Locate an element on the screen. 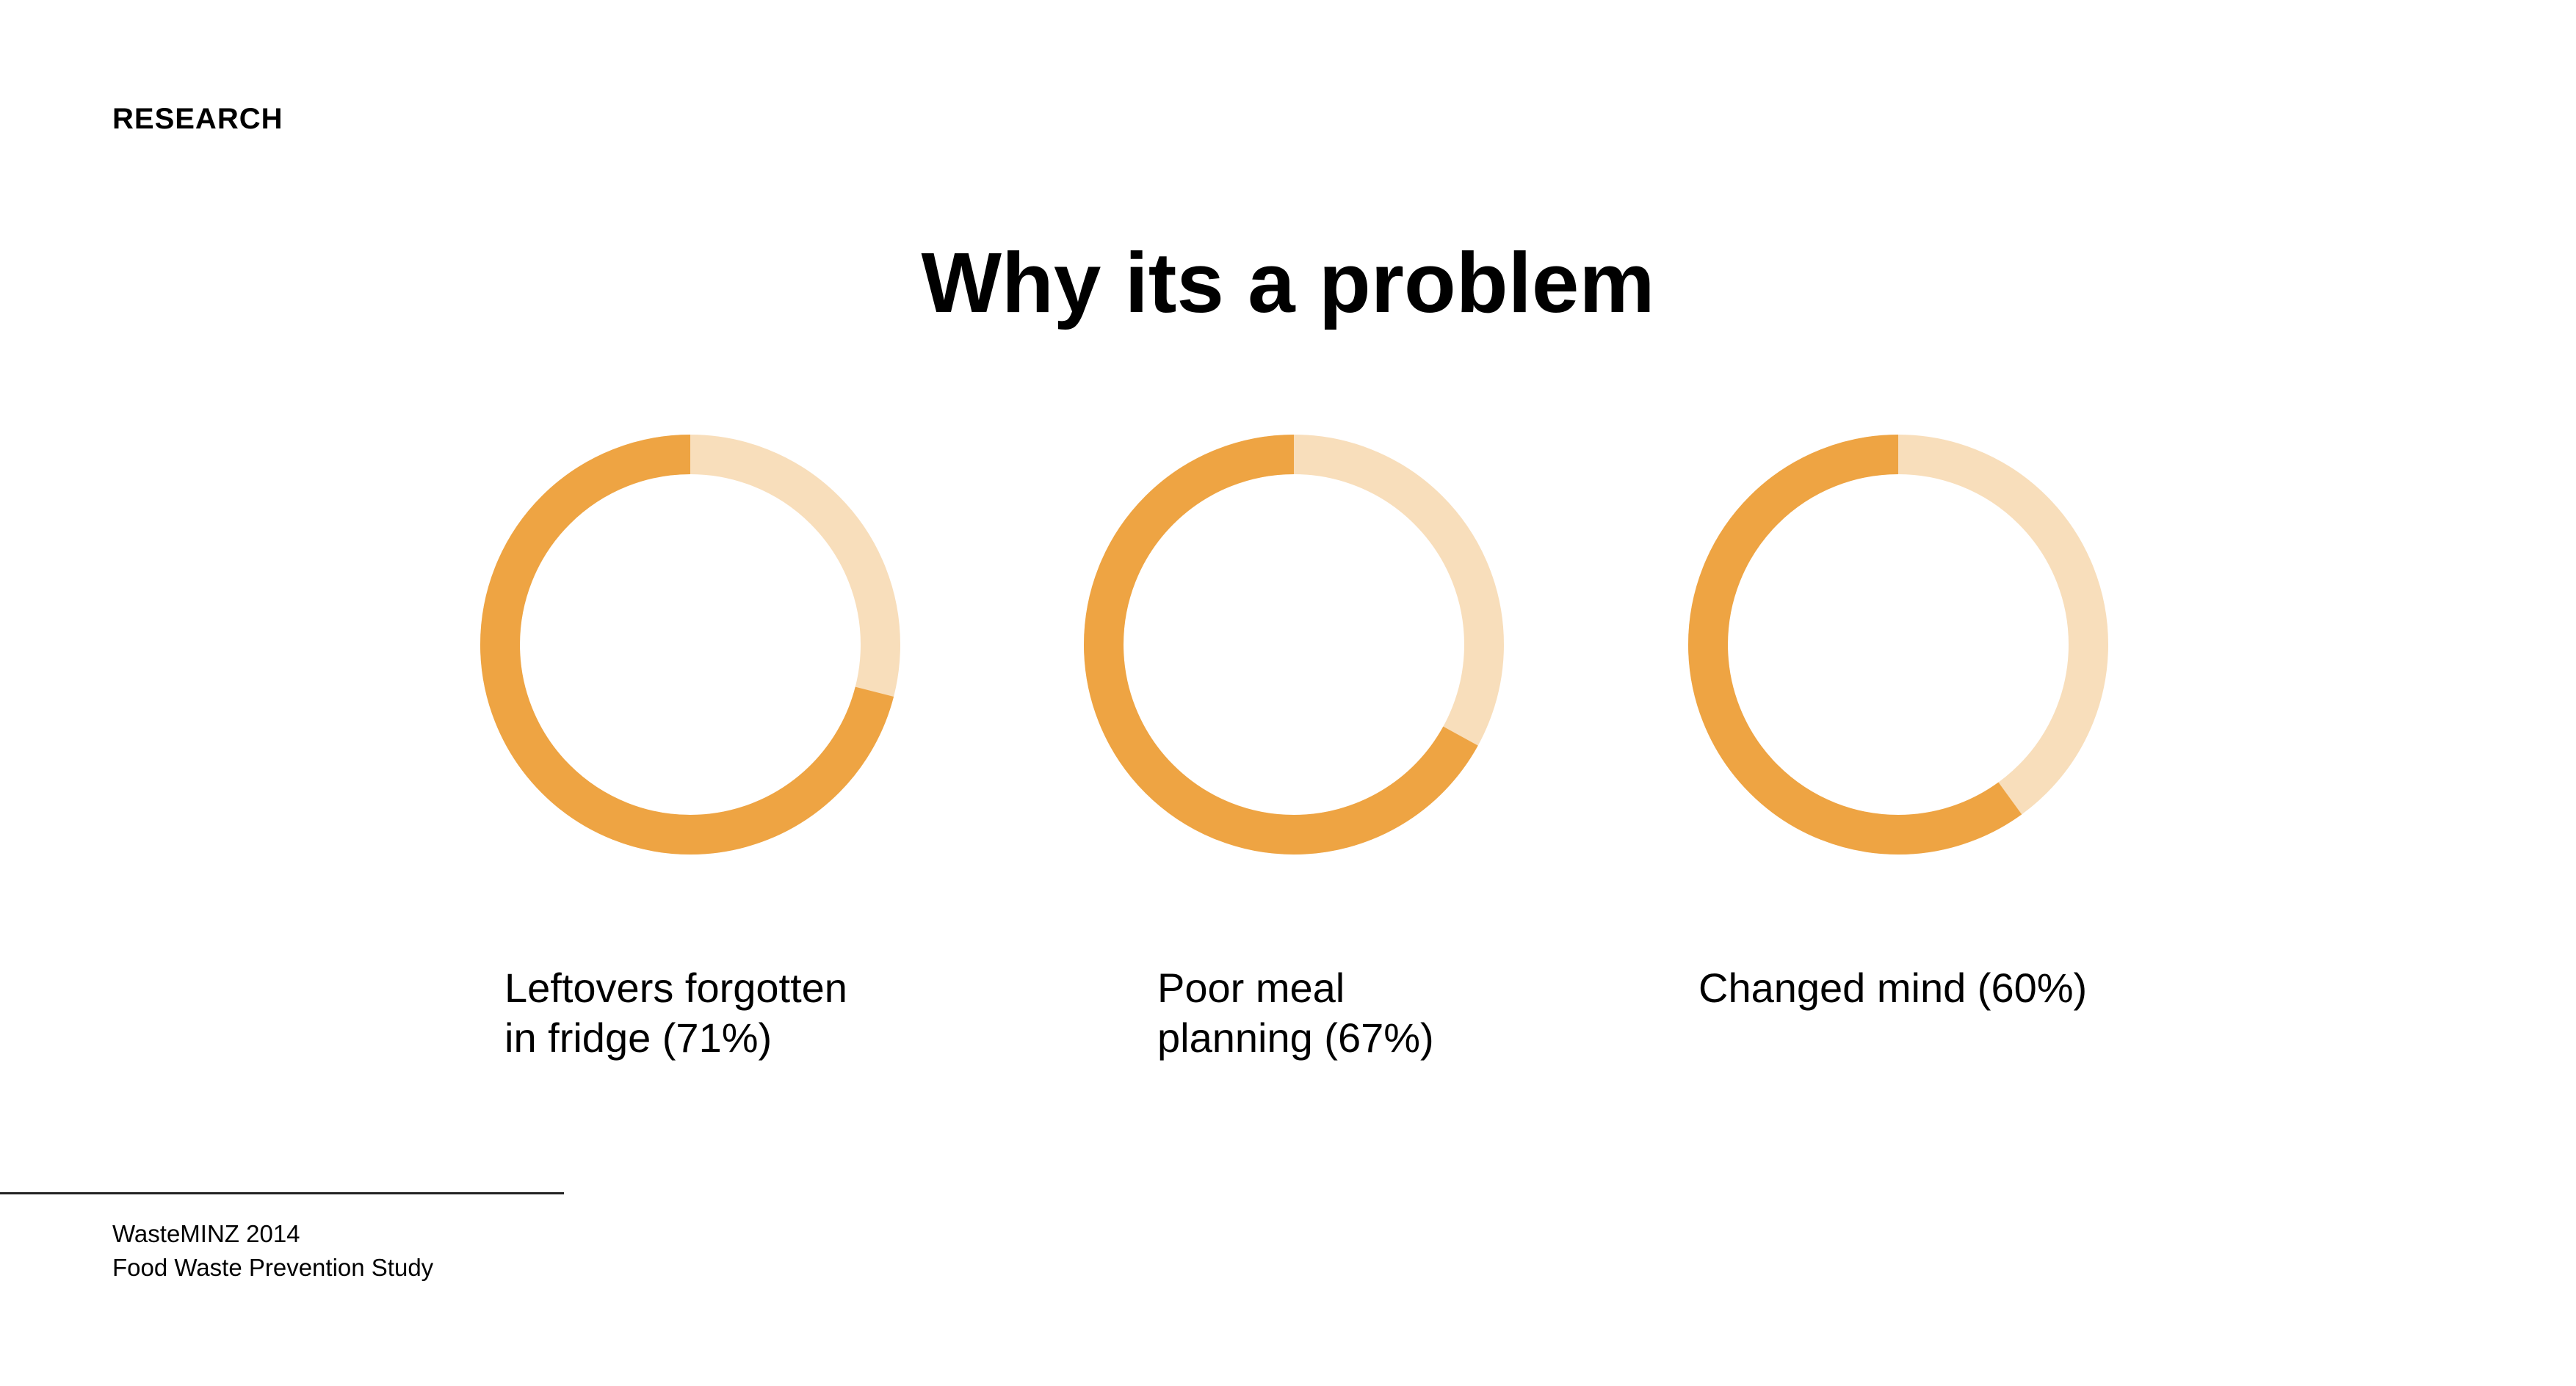  caption-changed-mind: Changed mind (60%) is located at coordinates (1892, 988).